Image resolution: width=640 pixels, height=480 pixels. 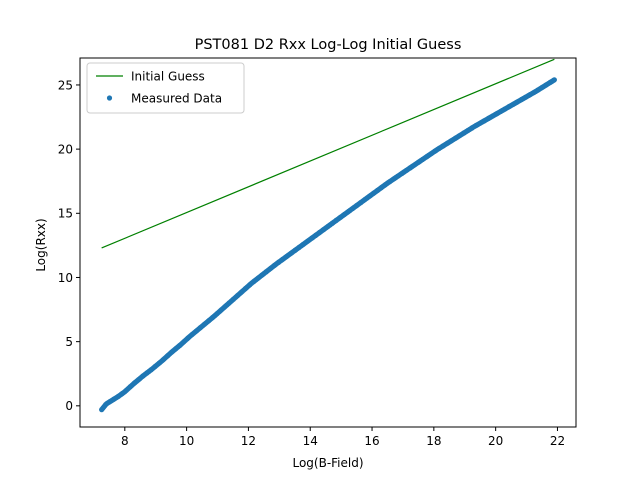 What do you see at coordinates (65, 214) in the screenshot?
I see `y-tick-label: 15` at bounding box center [65, 214].